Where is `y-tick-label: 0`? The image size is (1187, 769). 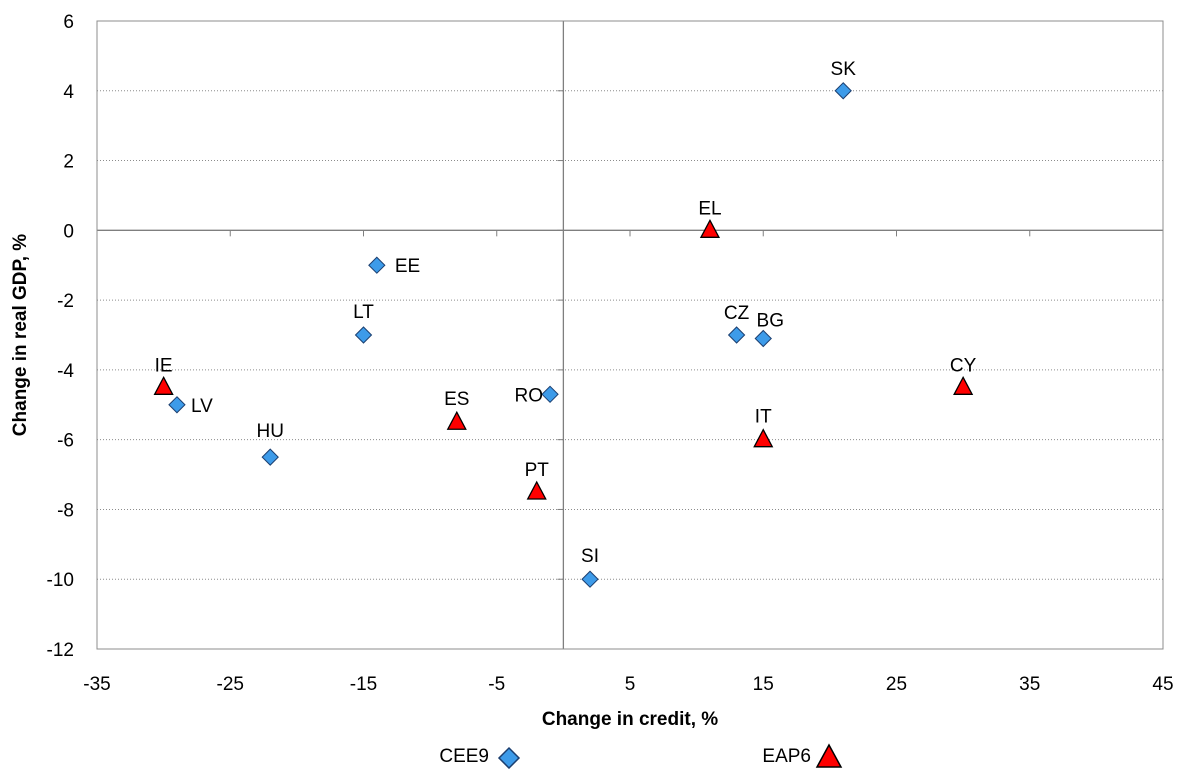
y-tick-label: 0 is located at coordinates (68, 231).